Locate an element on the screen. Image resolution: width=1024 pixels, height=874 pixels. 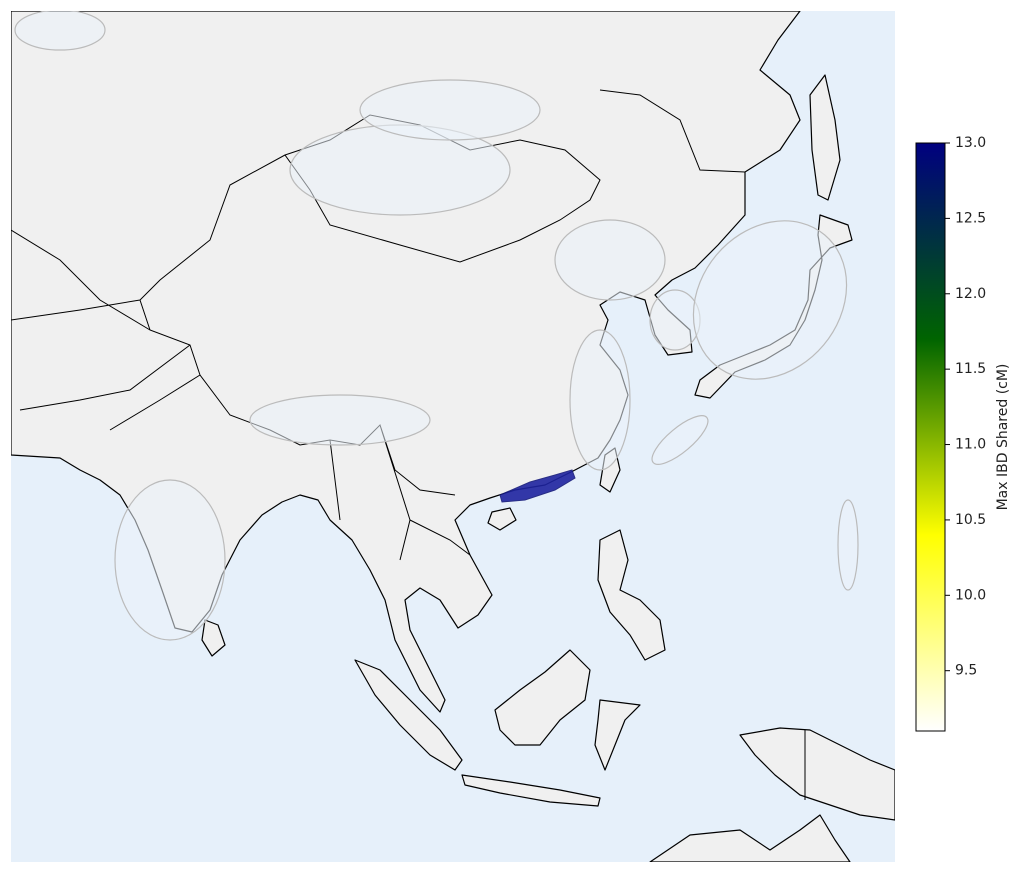
colorbar-tick-label: 12.0 is located at coordinates (970, 294).